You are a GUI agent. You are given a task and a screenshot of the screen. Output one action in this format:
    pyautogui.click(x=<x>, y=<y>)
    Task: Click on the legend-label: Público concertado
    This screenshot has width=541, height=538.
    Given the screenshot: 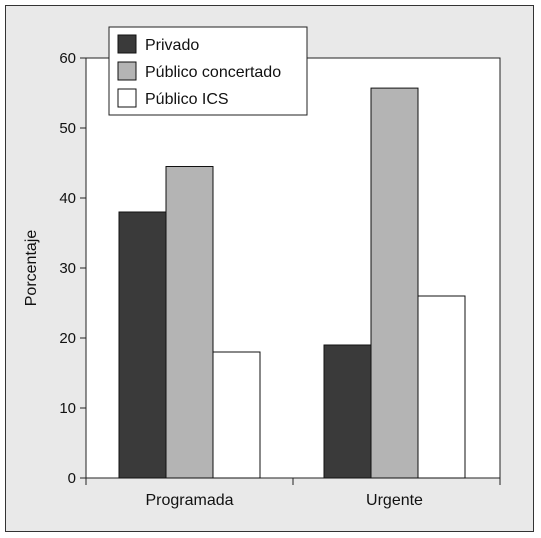 What is the action you would take?
    pyautogui.click(x=213, y=72)
    